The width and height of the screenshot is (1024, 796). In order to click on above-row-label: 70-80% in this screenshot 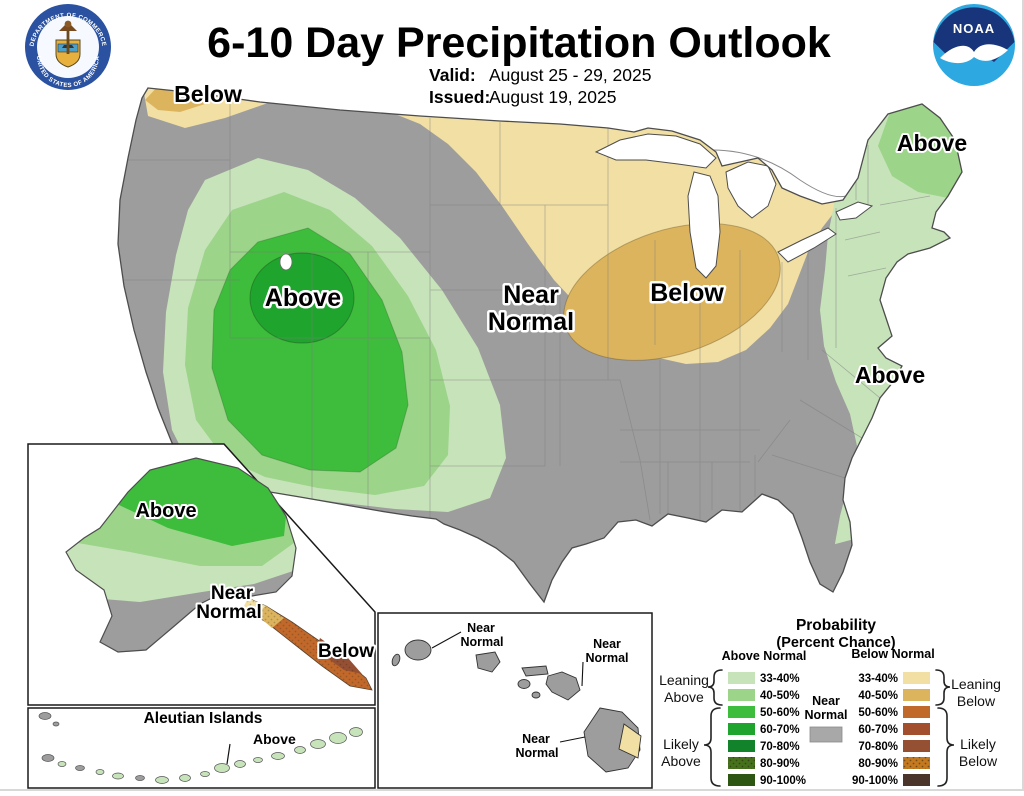, I will do `click(780, 747)`.